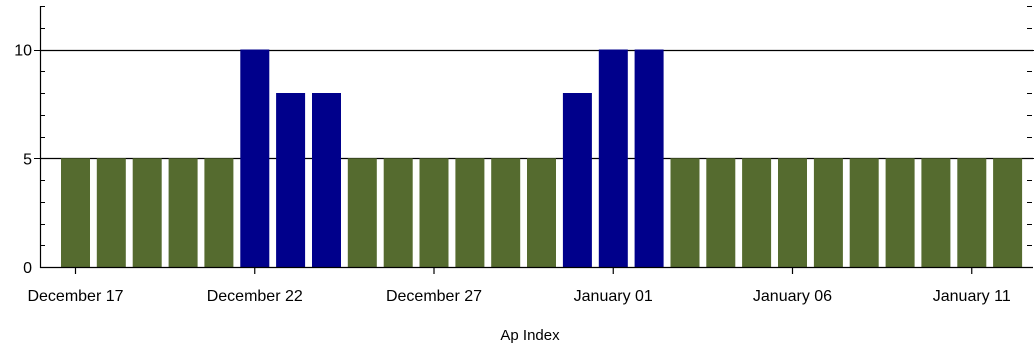 The image size is (1034, 349). Describe the element at coordinates (792, 296) in the screenshot. I see `x-tick-label-2013-01-06: January 06` at that location.